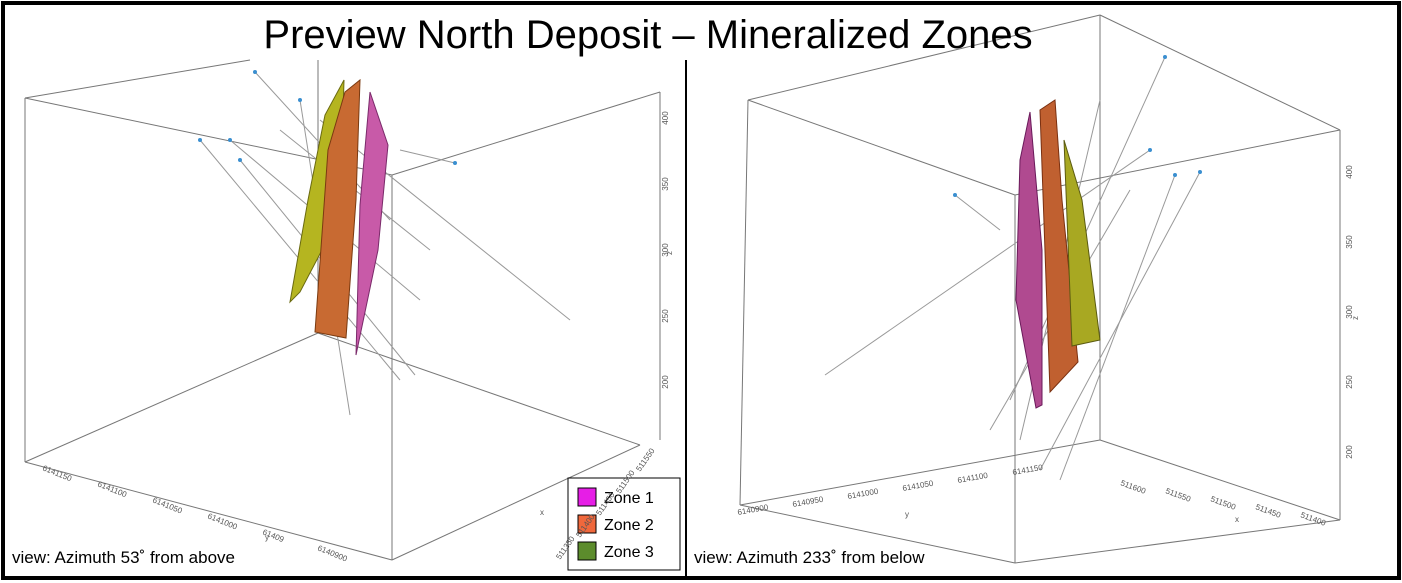  What do you see at coordinates (629, 498) in the screenshot?
I see `legend-label: Zone 1` at bounding box center [629, 498].